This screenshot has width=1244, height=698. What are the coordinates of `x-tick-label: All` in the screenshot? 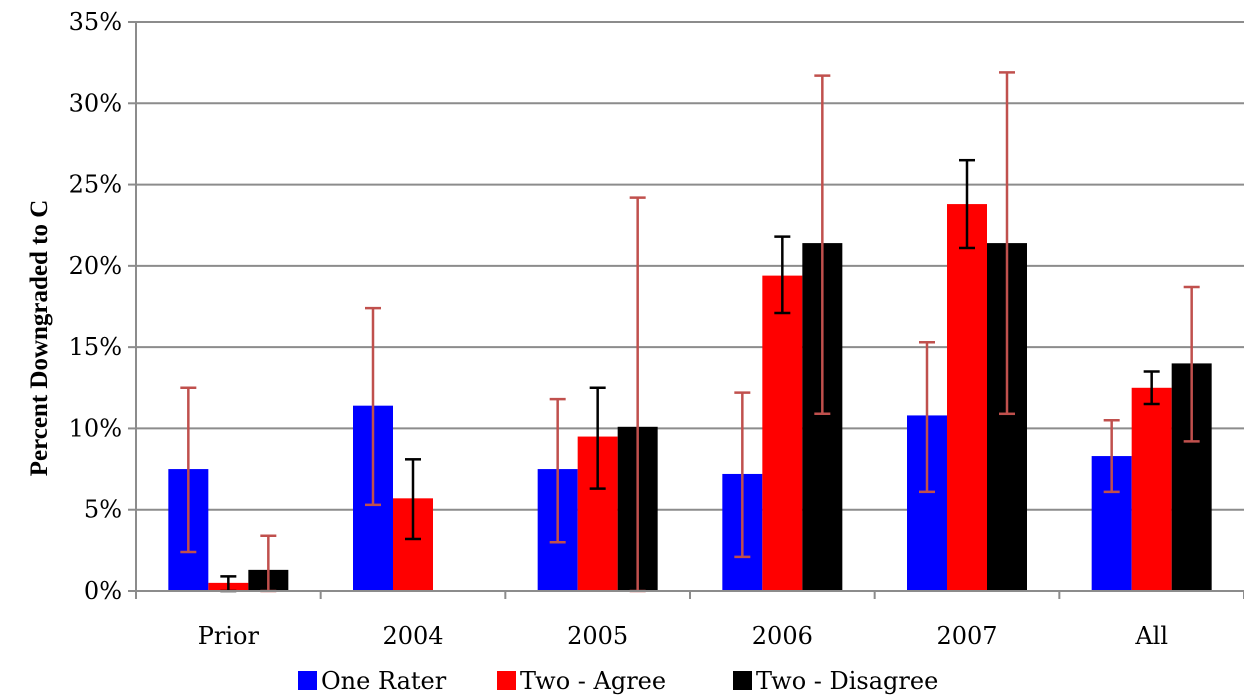 It's located at (1151, 636).